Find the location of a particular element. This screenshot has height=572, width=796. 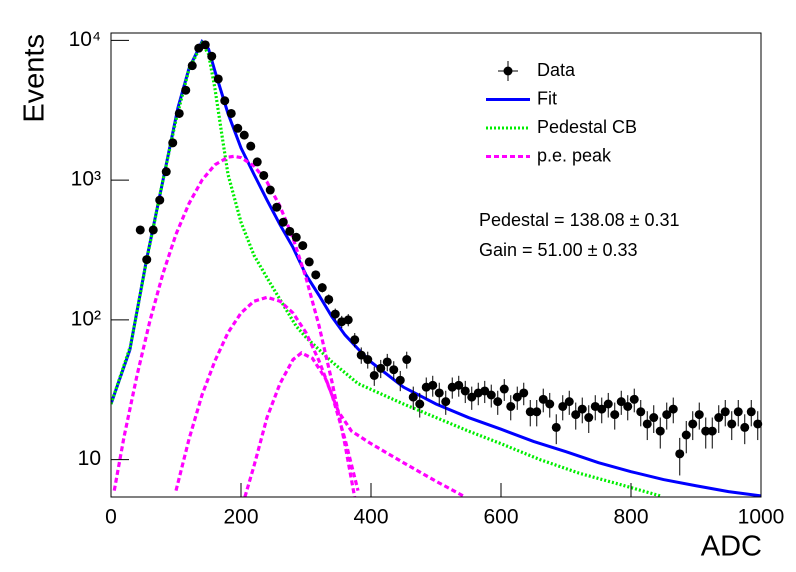

legend-label: p.e. peak is located at coordinates (574, 155).